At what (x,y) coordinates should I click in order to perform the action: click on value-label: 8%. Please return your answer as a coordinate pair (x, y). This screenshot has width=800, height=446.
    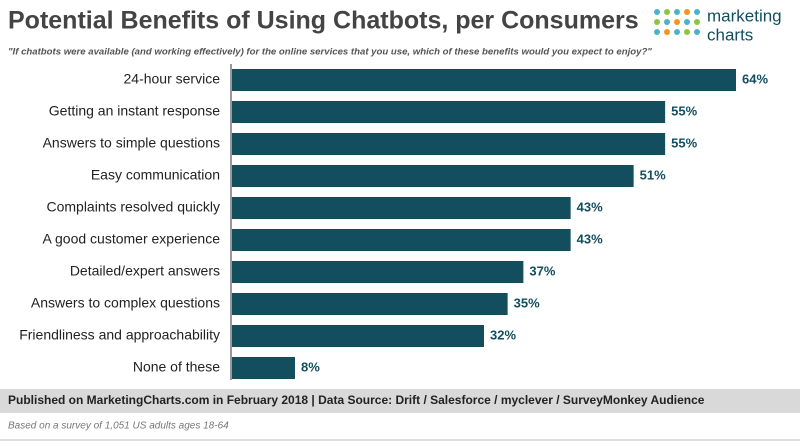
    Looking at the image, I should click on (310, 366).